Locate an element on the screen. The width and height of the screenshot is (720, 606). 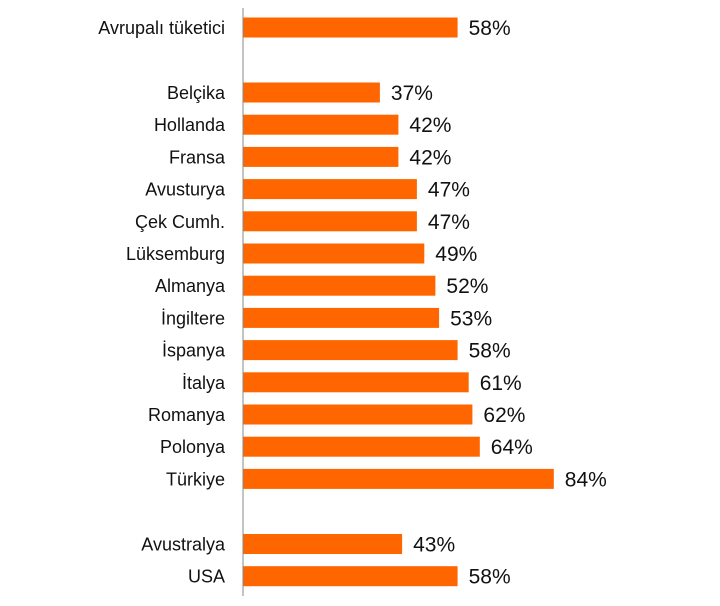
category-label: İspanya is located at coordinates (194, 351).